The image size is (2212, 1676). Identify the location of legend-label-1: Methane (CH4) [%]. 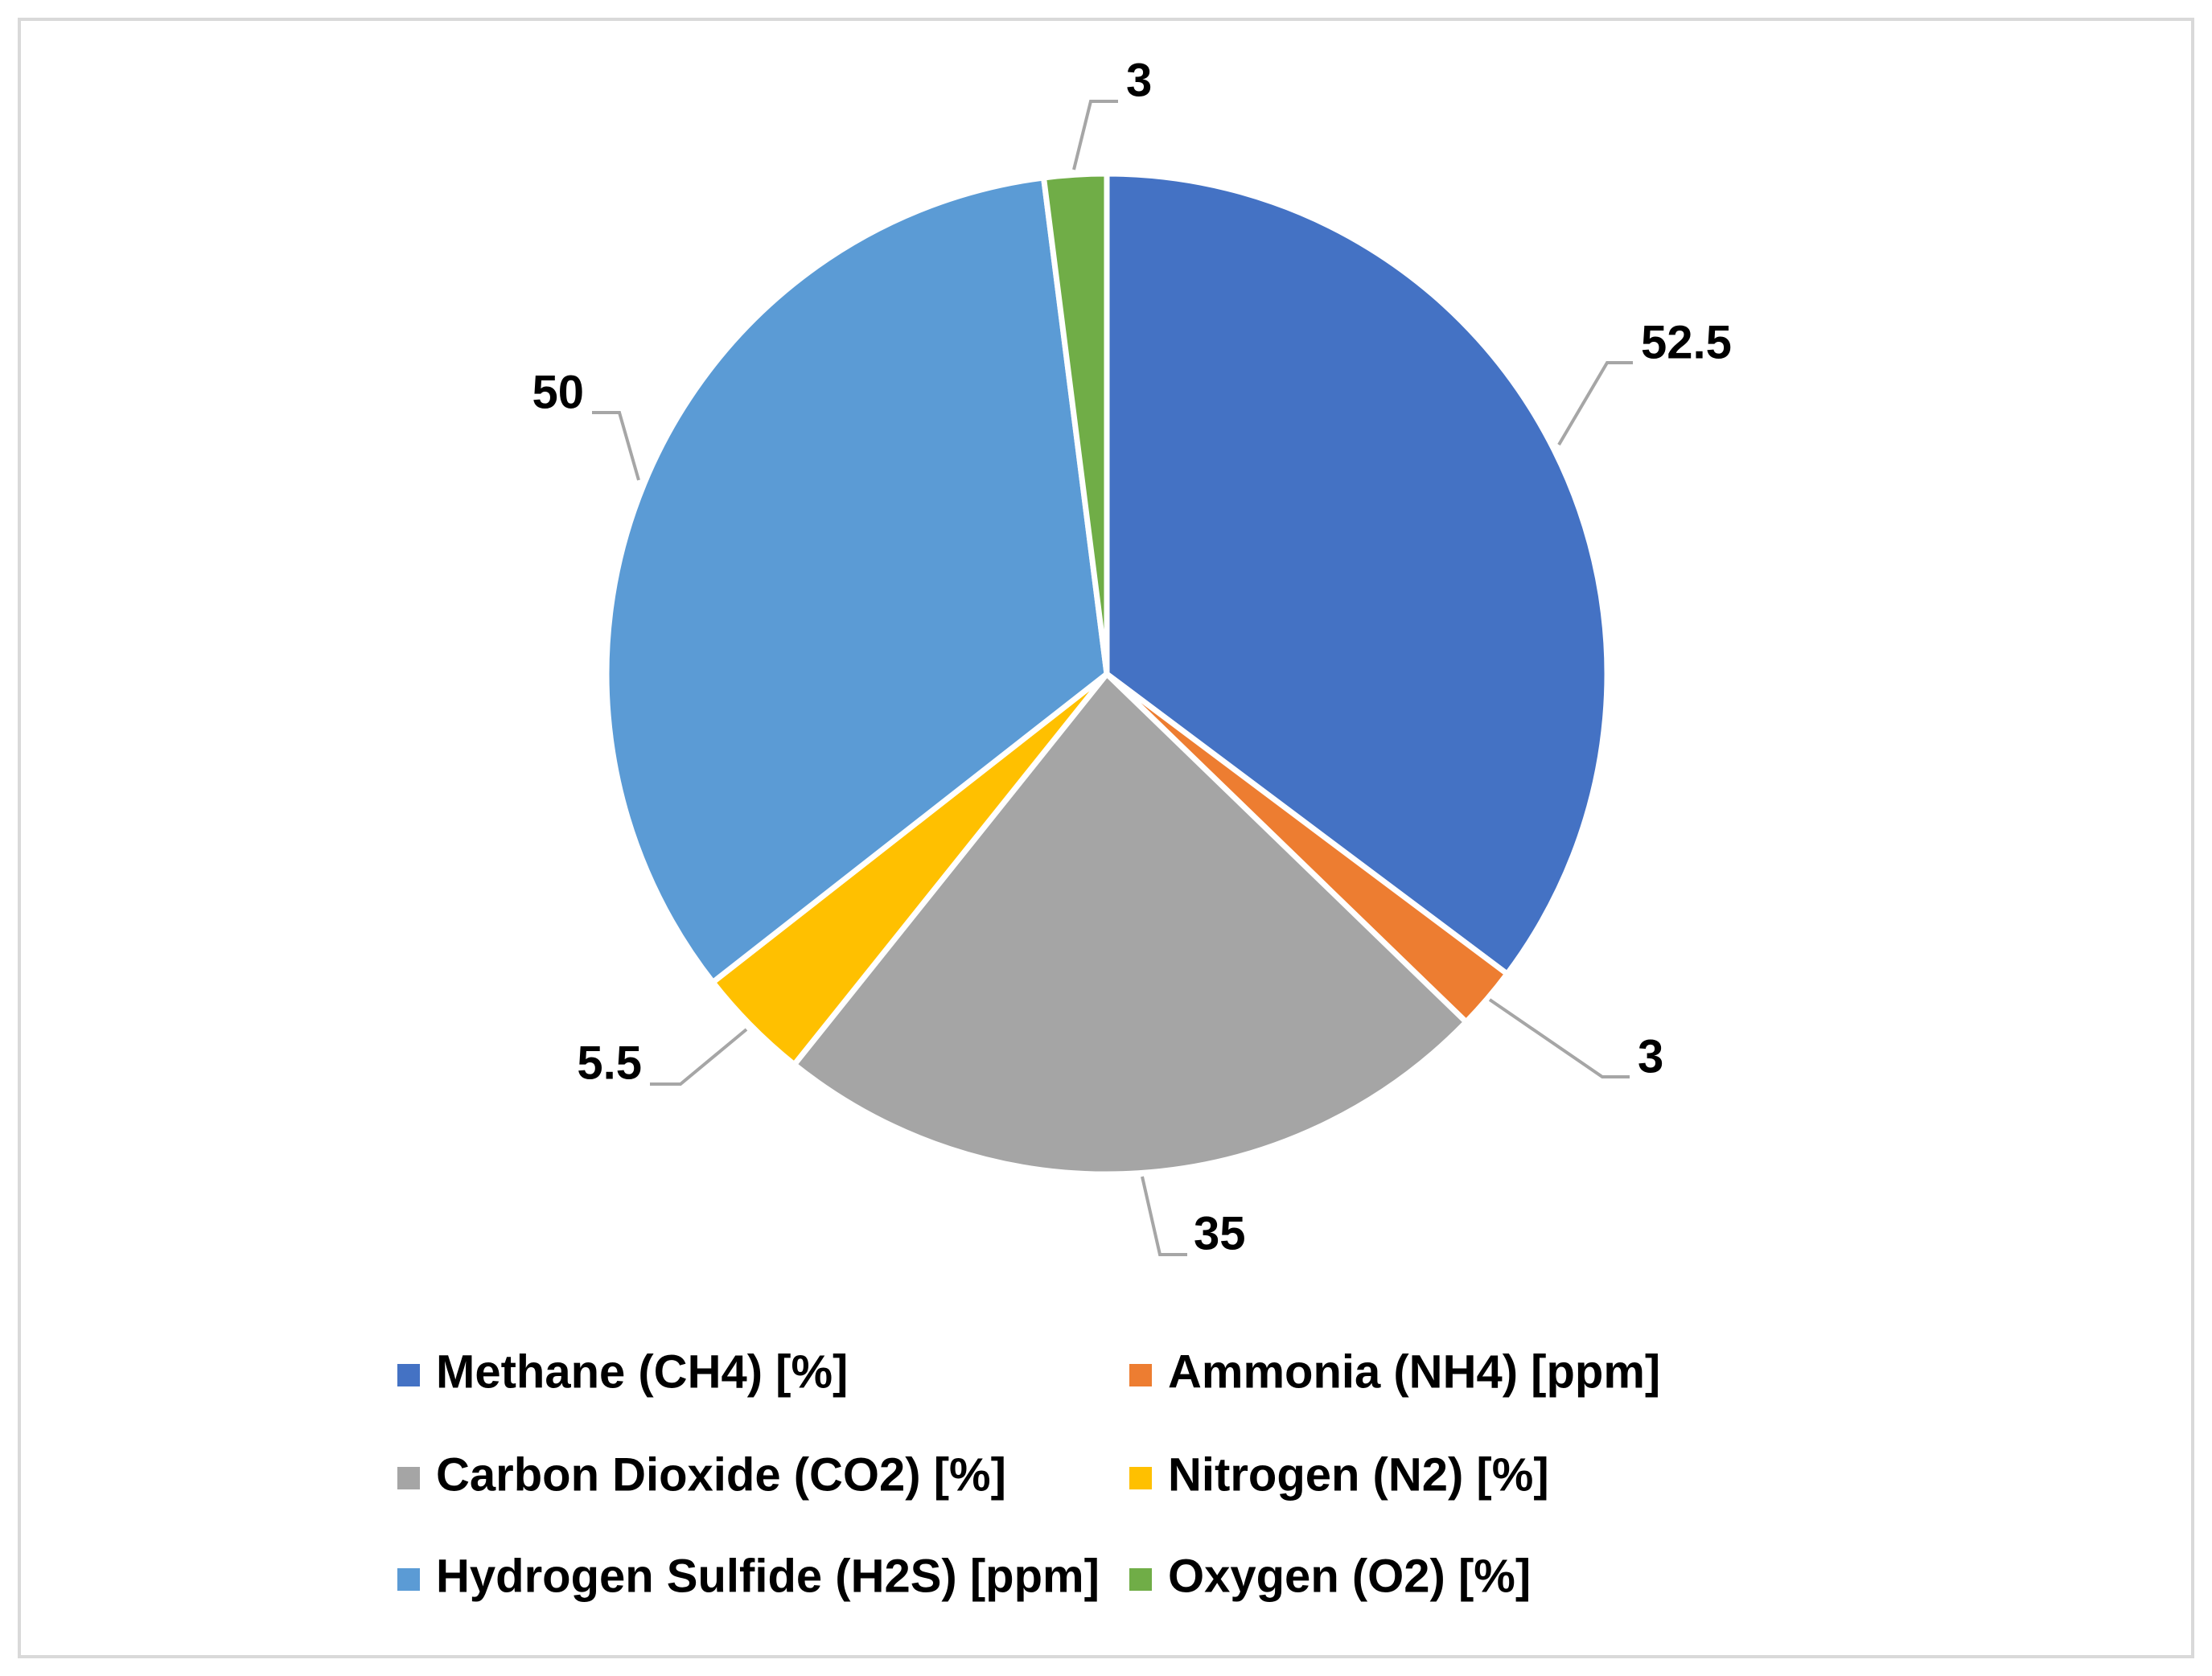
(642, 1371).